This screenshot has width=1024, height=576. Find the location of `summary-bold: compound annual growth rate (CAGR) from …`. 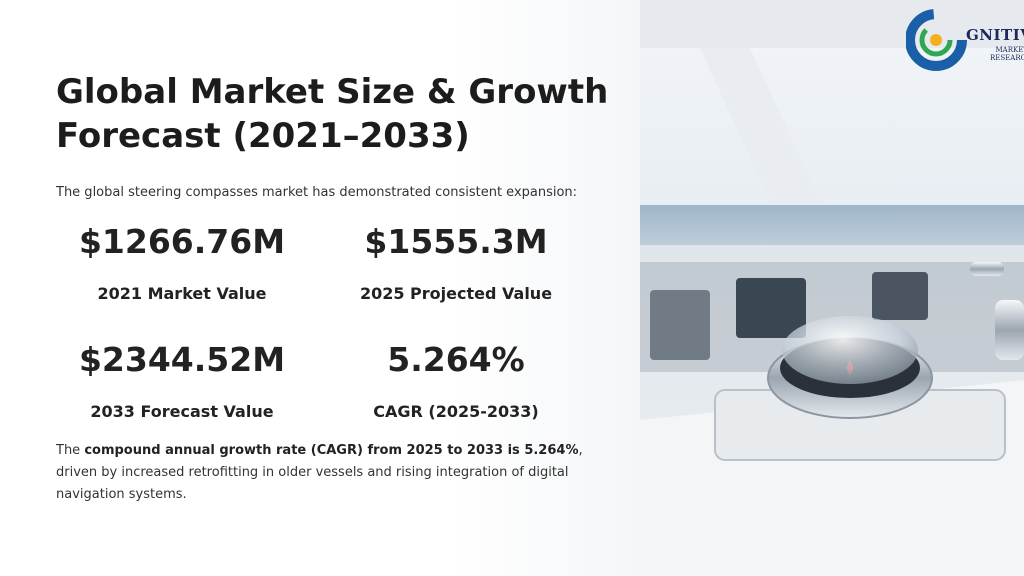

summary-bold: compound annual growth rate (CAGR) from … is located at coordinates (331, 450).